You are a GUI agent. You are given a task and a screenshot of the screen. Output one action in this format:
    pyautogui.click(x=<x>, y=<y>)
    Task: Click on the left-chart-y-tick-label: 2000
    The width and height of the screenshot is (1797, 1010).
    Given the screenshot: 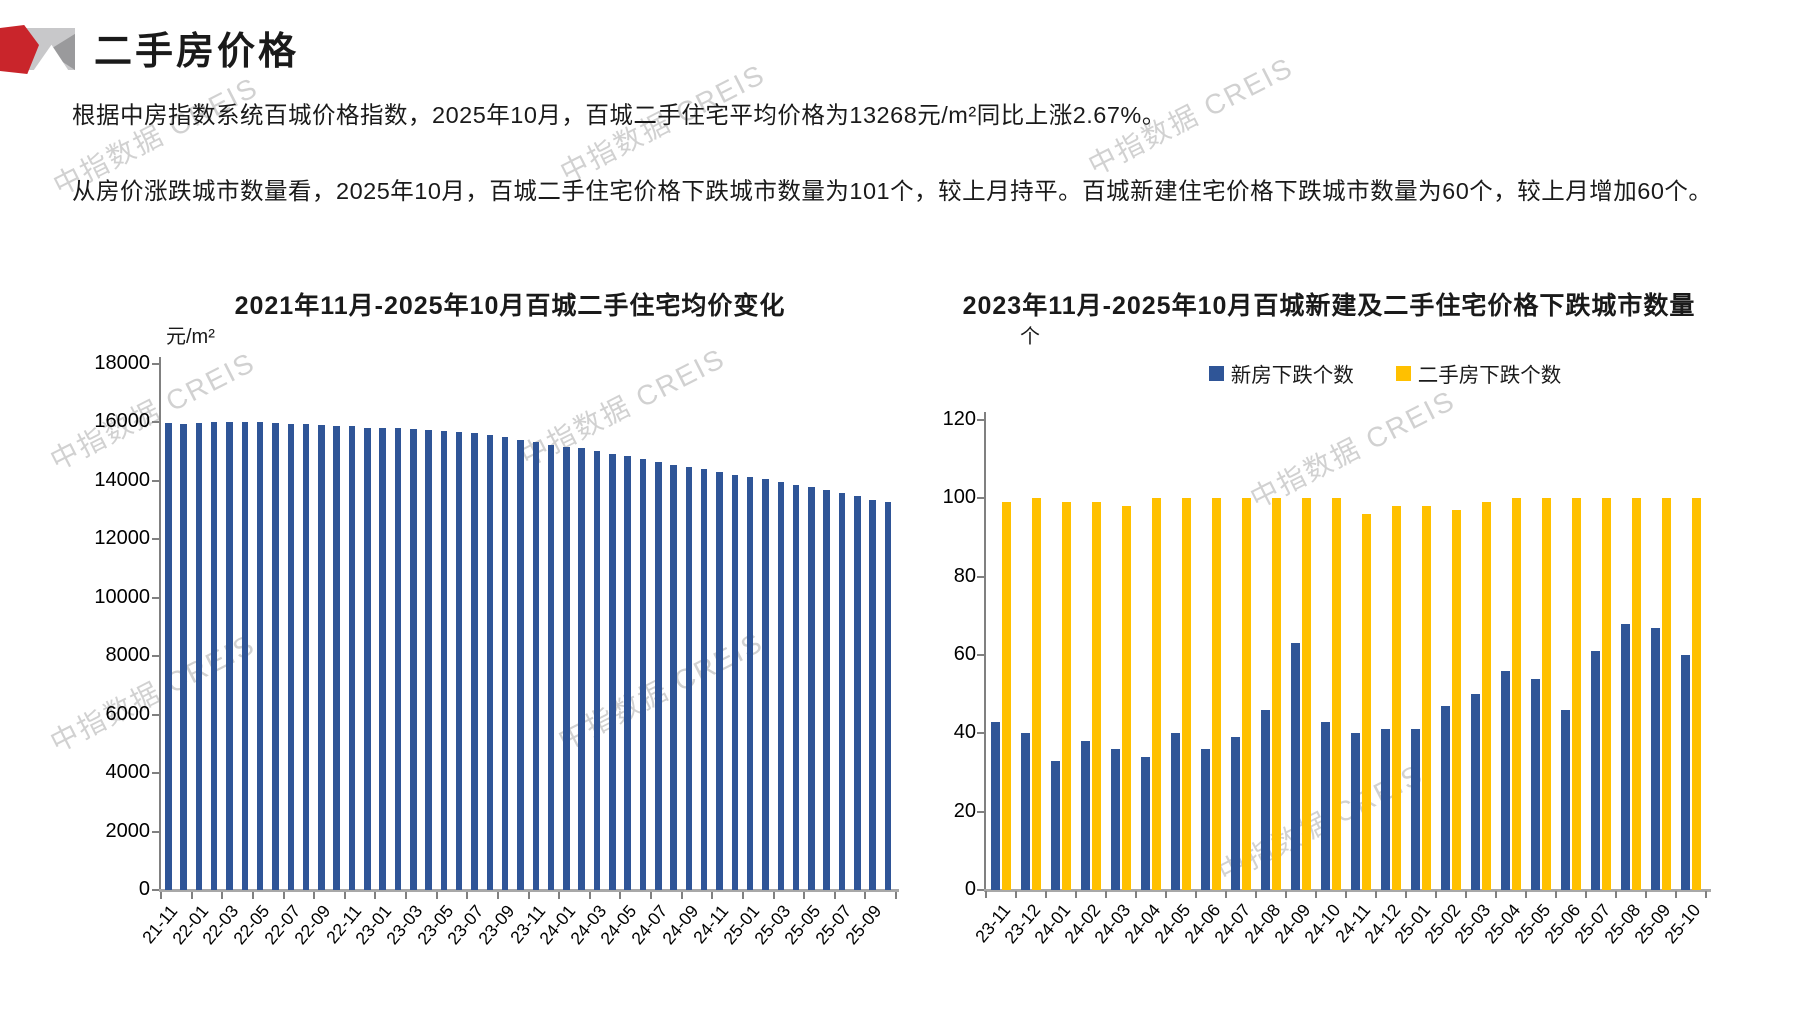 What is the action you would take?
    pyautogui.click(x=128, y=830)
    